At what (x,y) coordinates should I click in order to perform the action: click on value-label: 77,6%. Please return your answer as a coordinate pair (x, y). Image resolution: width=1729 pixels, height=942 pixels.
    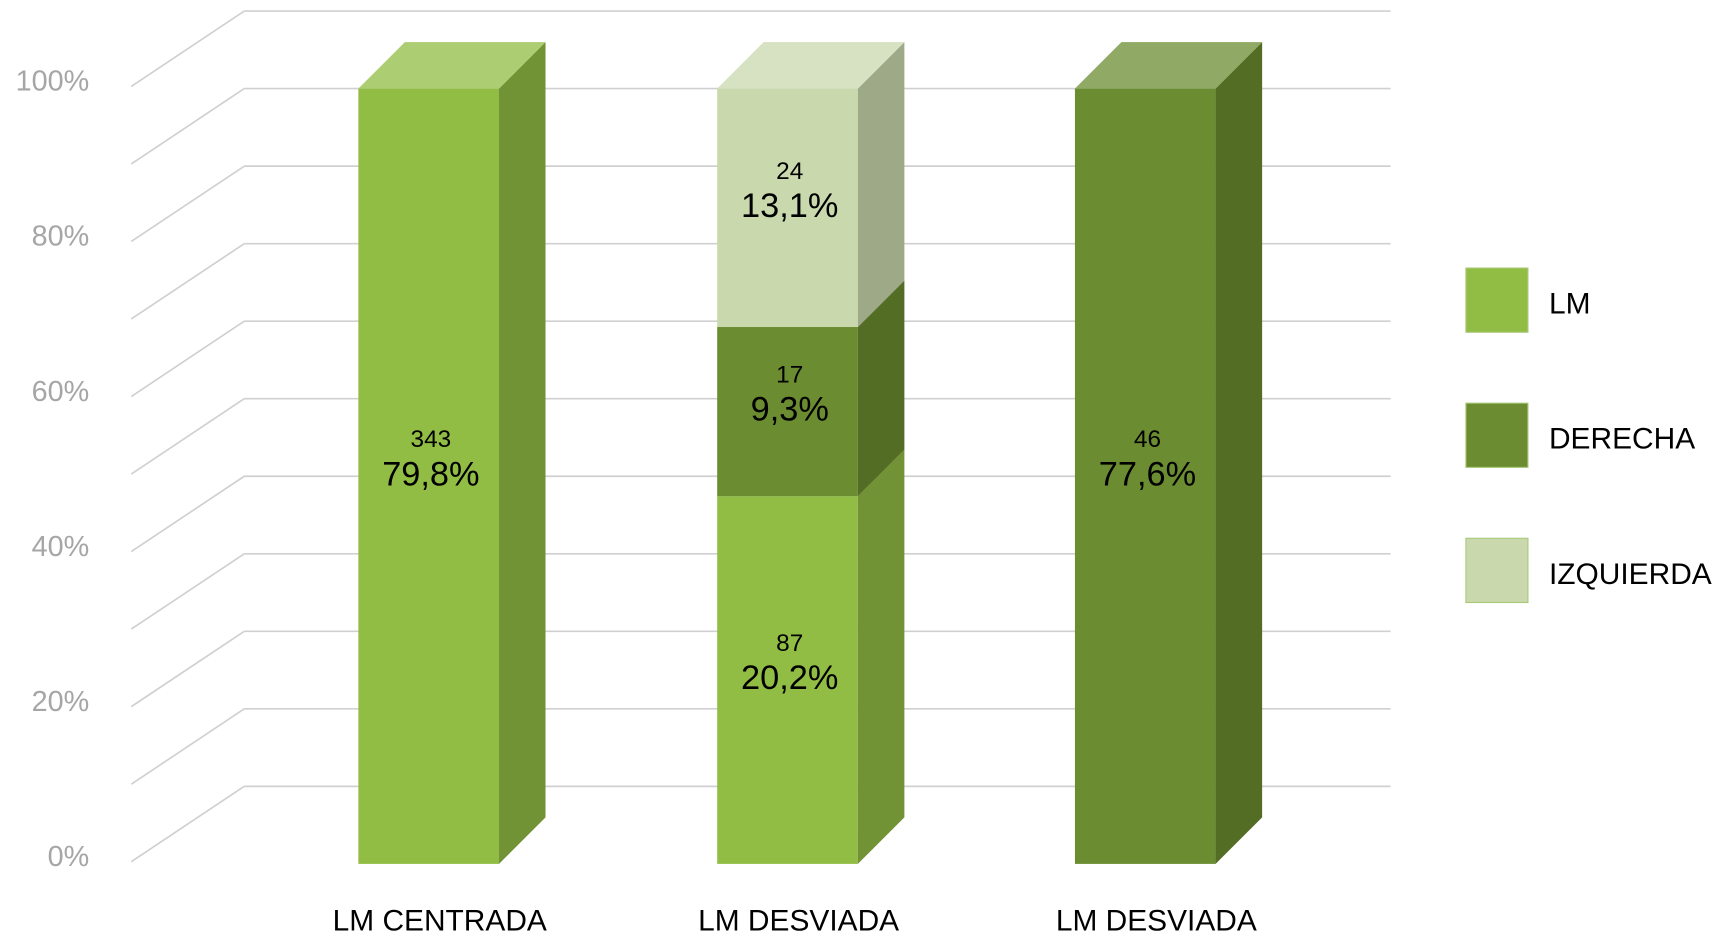
    Looking at the image, I should click on (1147, 474).